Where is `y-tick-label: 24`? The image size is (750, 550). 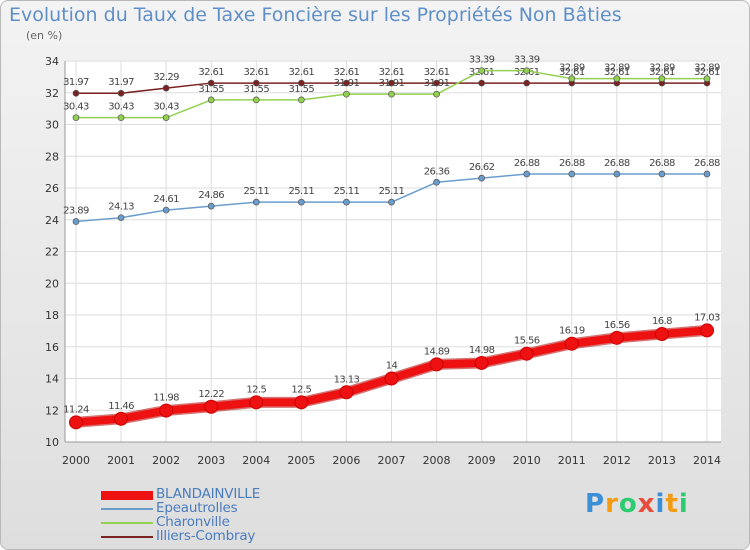 y-tick-label: 24 is located at coordinates (52, 220).